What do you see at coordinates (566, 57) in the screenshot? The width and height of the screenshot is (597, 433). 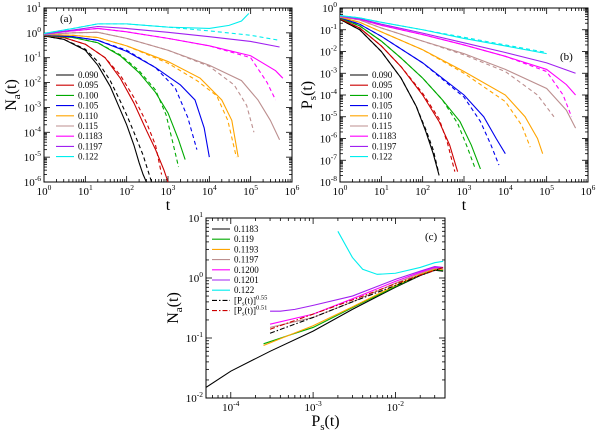 I see `panel-label: (b)` at bounding box center [566, 57].